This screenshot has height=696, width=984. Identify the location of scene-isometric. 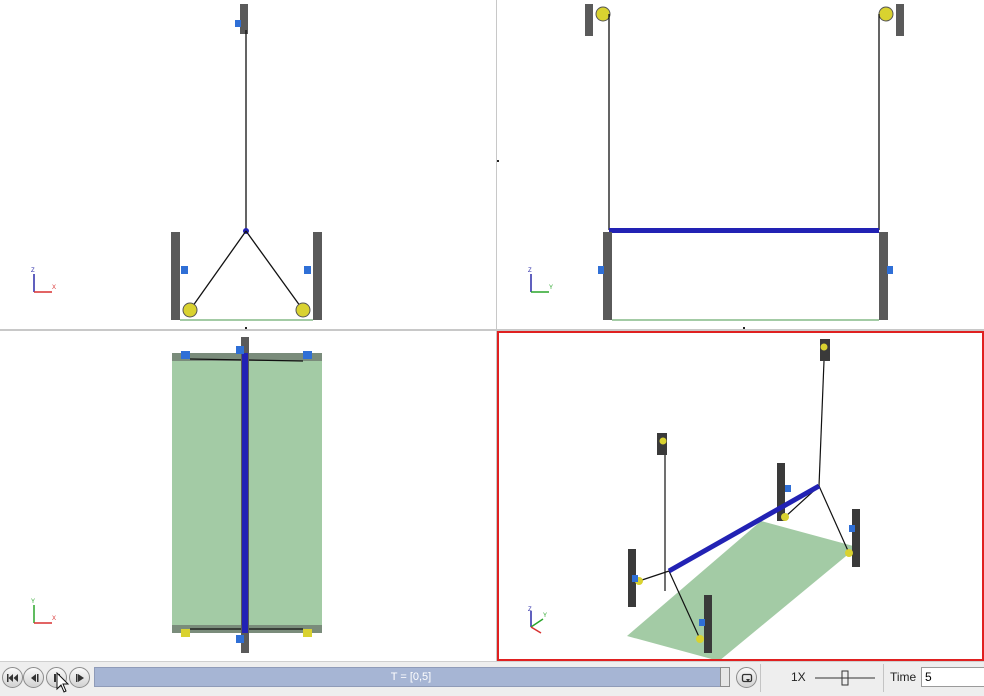
(743, 500).